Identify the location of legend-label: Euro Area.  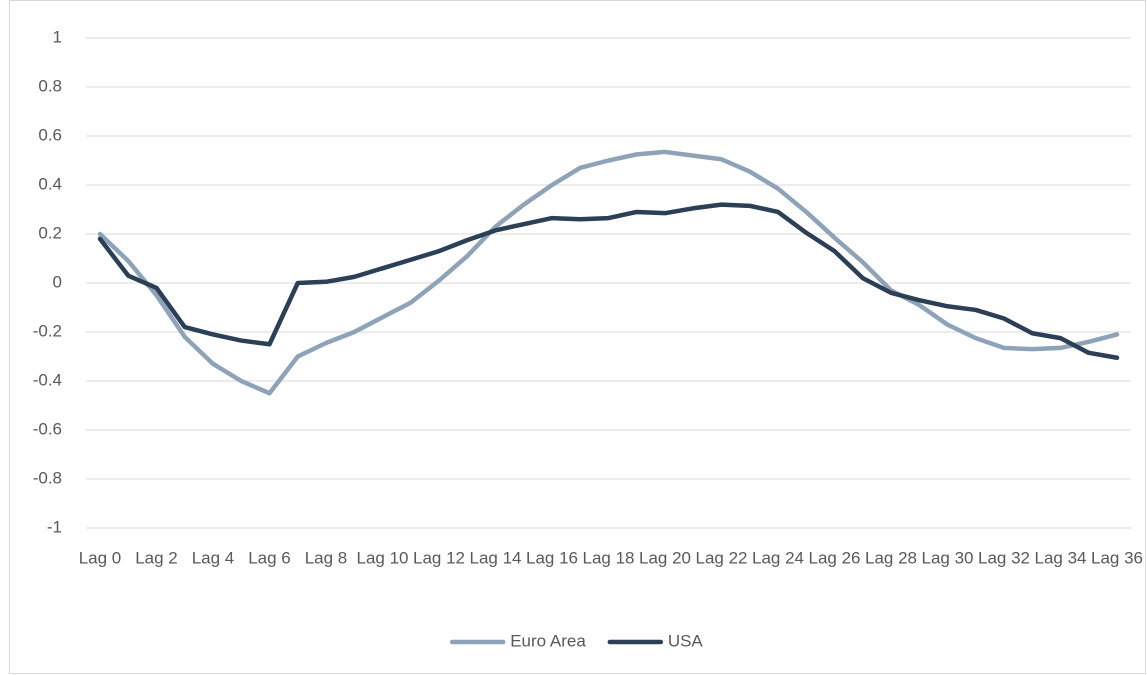
(548, 640).